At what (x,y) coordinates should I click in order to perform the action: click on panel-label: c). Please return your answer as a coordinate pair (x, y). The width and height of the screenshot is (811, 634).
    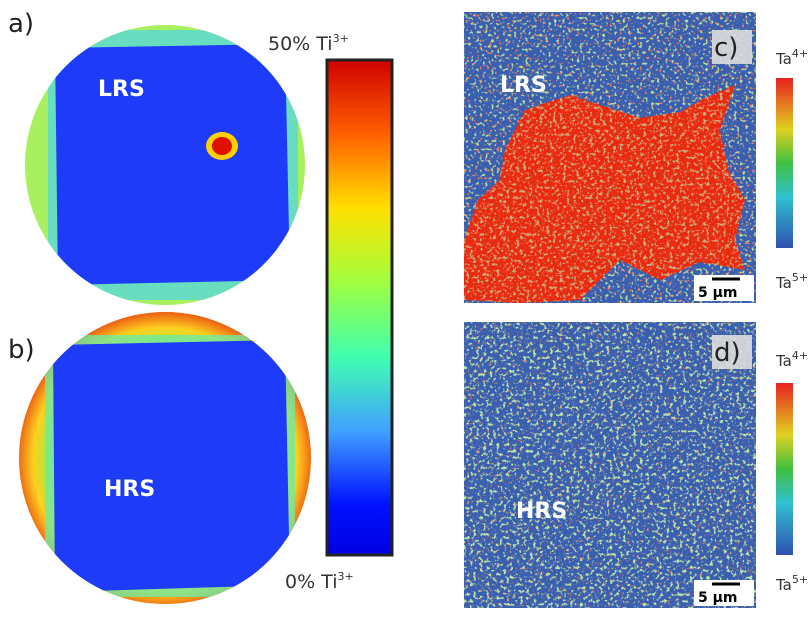
    Looking at the image, I should click on (726, 48).